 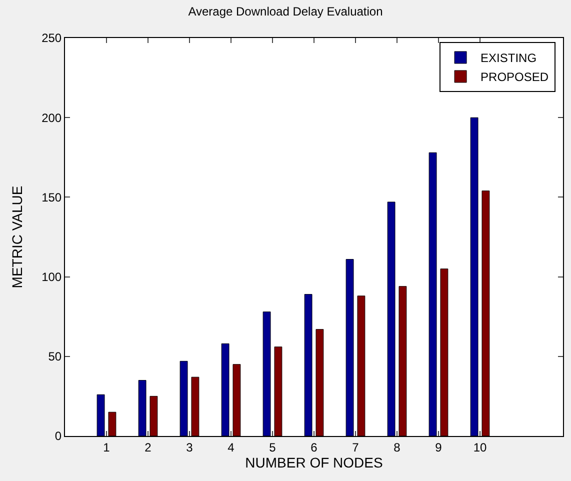 I want to click on x-tick-label: 5, so click(x=272, y=447).